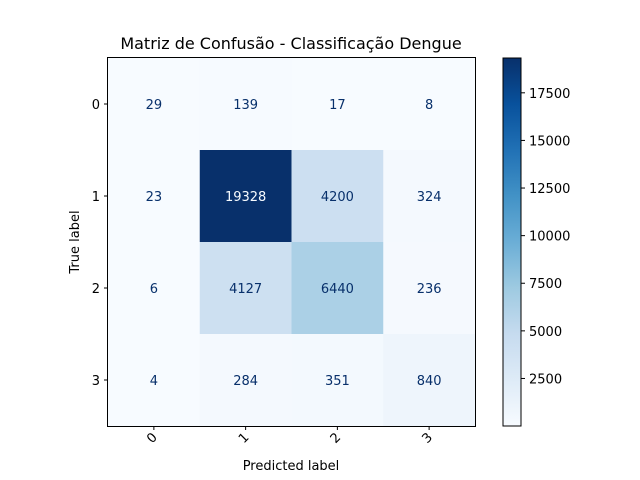  Describe the element at coordinates (549, 237) in the screenshot. I see `colorbar-tick-label: 10000` at that location.